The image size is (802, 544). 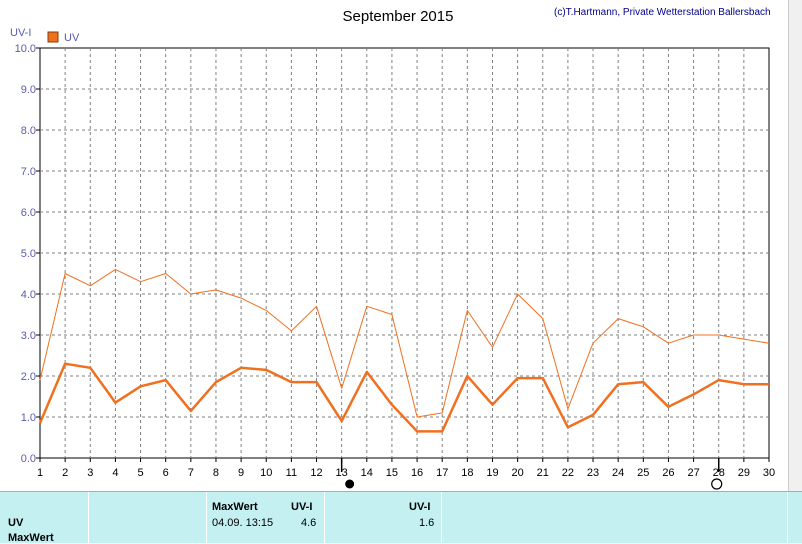 What do you see at coordinates (28, 459) in the screenshot?
I see `y-tick-label: 0.0` at bounding box center [28, 459].